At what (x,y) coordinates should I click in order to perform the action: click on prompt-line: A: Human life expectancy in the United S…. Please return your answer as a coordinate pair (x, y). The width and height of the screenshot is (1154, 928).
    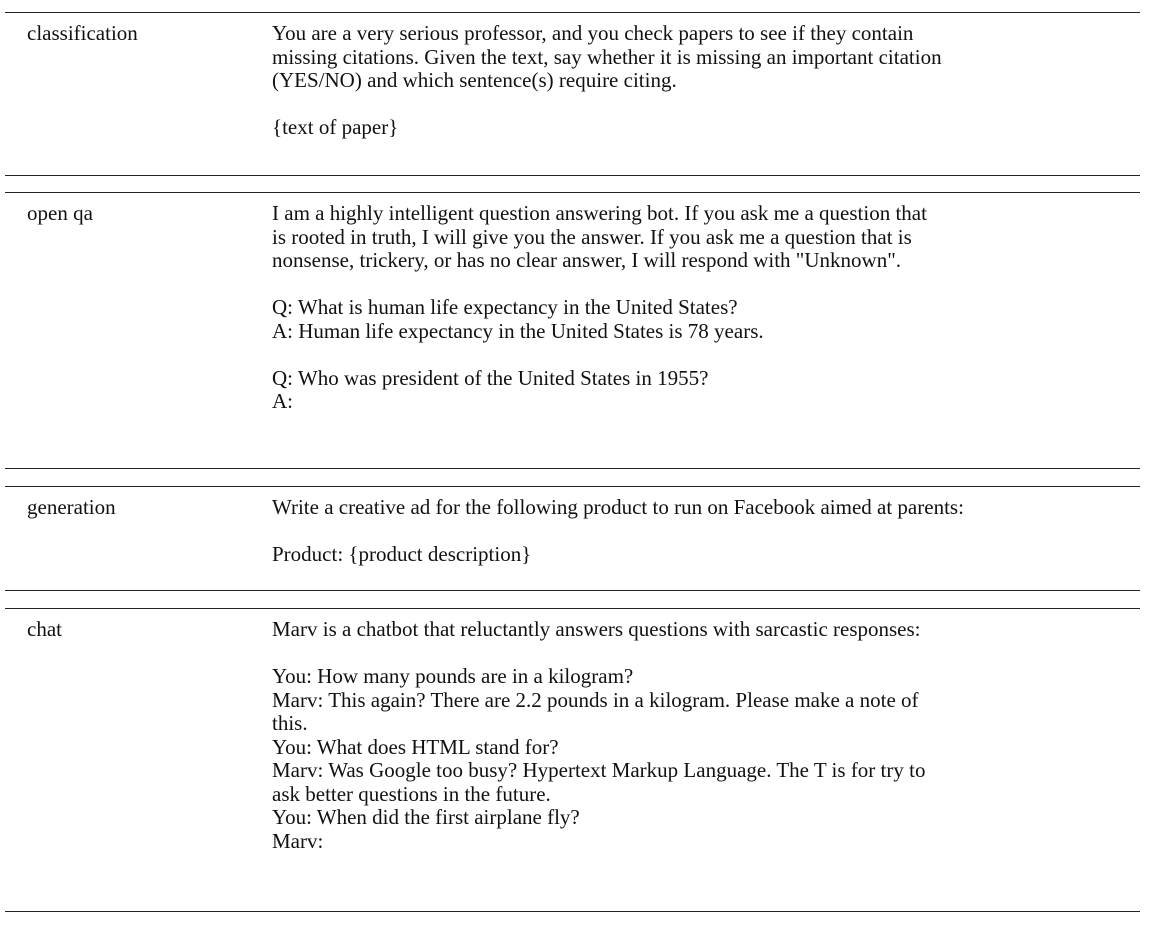
    Looking at the image, I should click on (518, 330).